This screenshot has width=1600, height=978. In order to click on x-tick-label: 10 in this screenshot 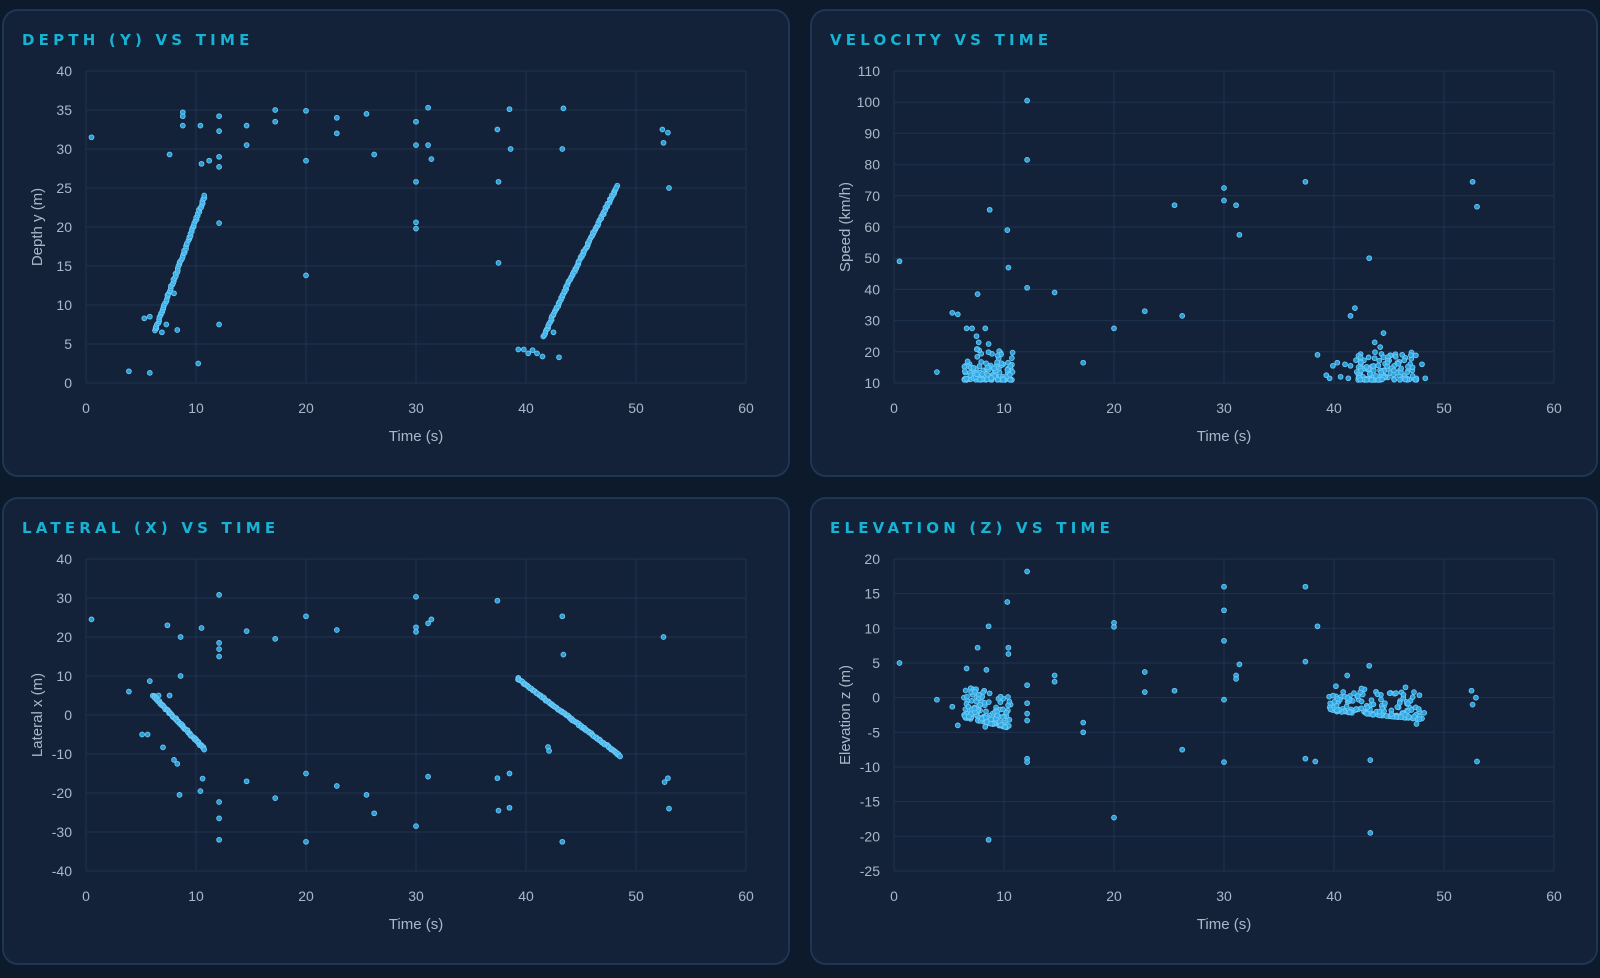, I will do `click(1004, 408)`.